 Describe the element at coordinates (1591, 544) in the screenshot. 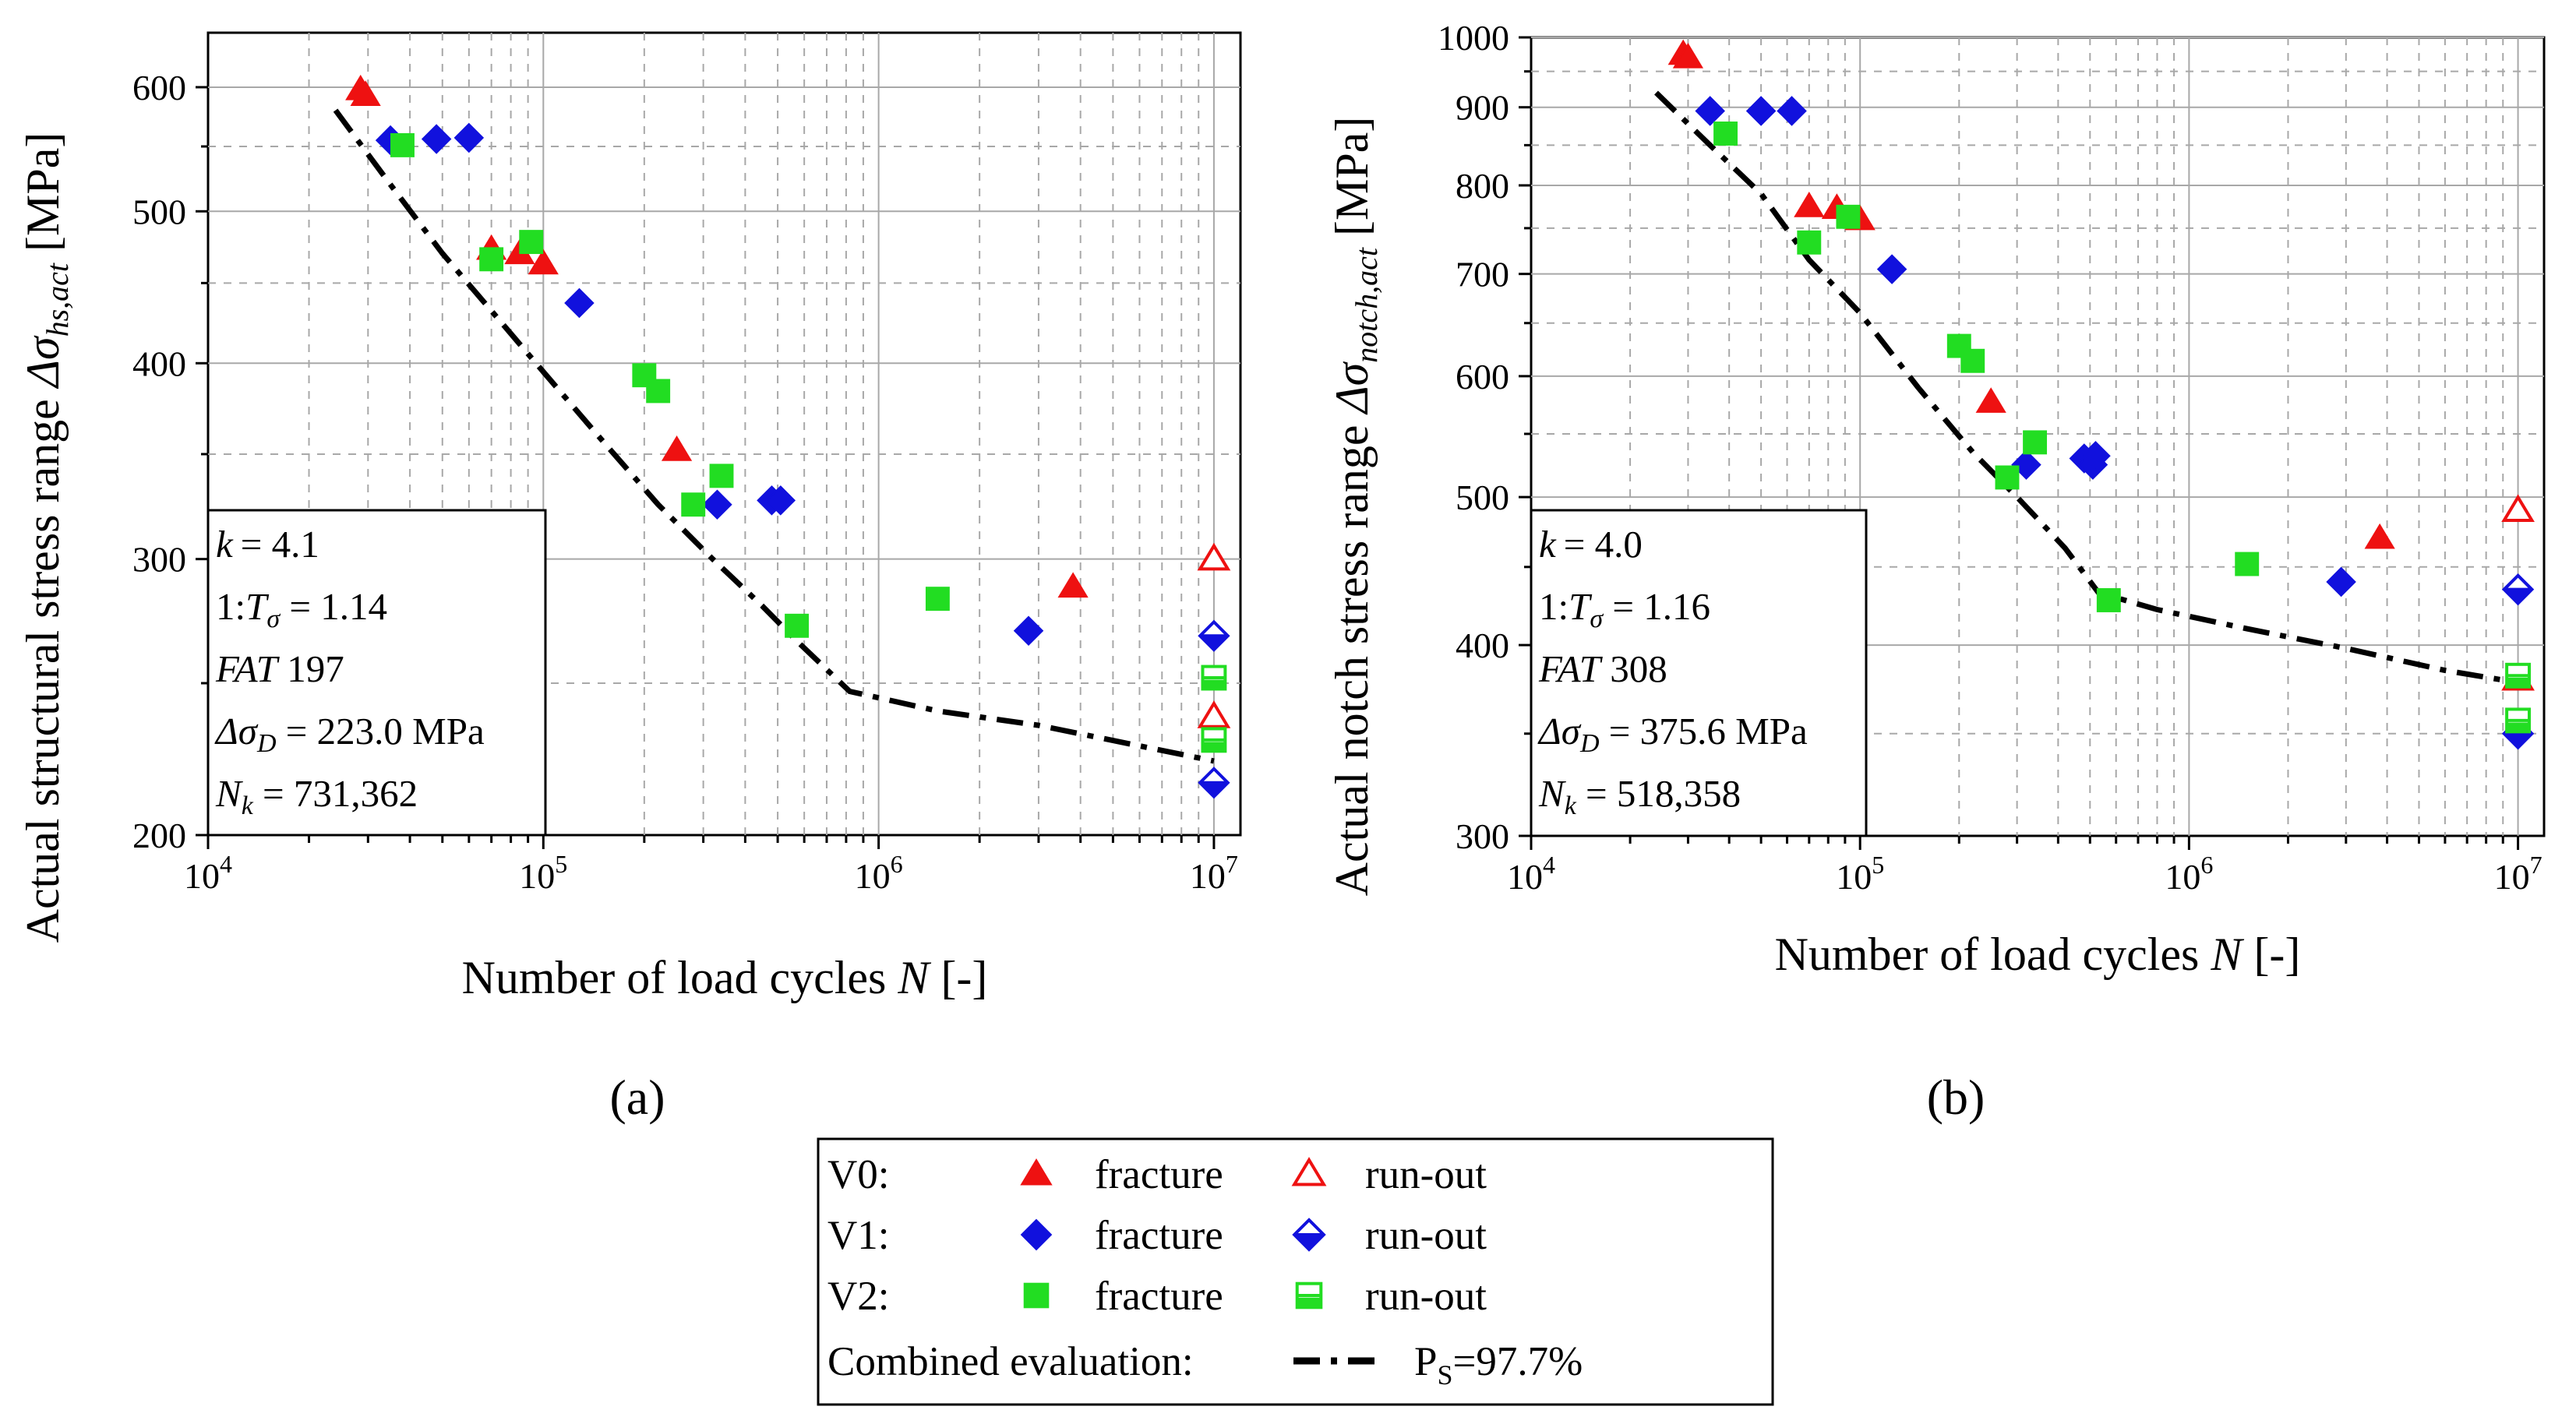

I see `stat-k-b: k = 4.0` at that location.